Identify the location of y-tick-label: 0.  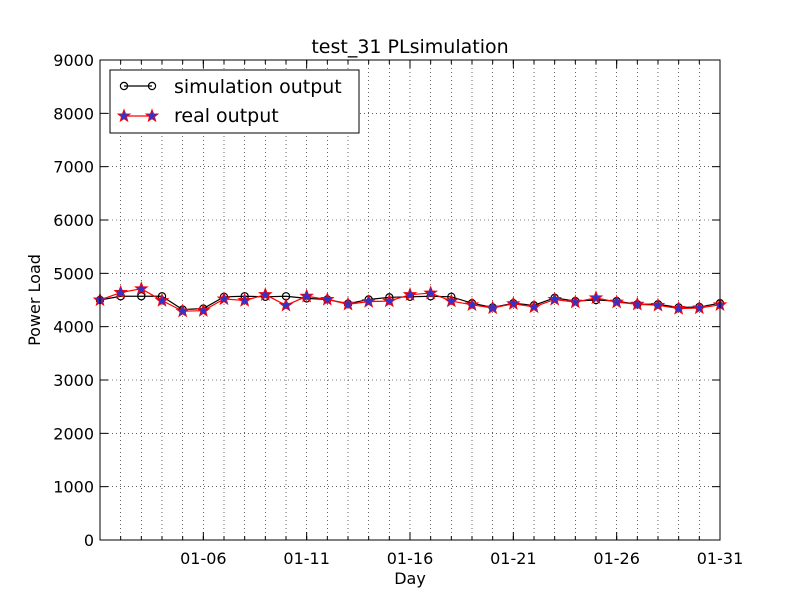
(89, 540).